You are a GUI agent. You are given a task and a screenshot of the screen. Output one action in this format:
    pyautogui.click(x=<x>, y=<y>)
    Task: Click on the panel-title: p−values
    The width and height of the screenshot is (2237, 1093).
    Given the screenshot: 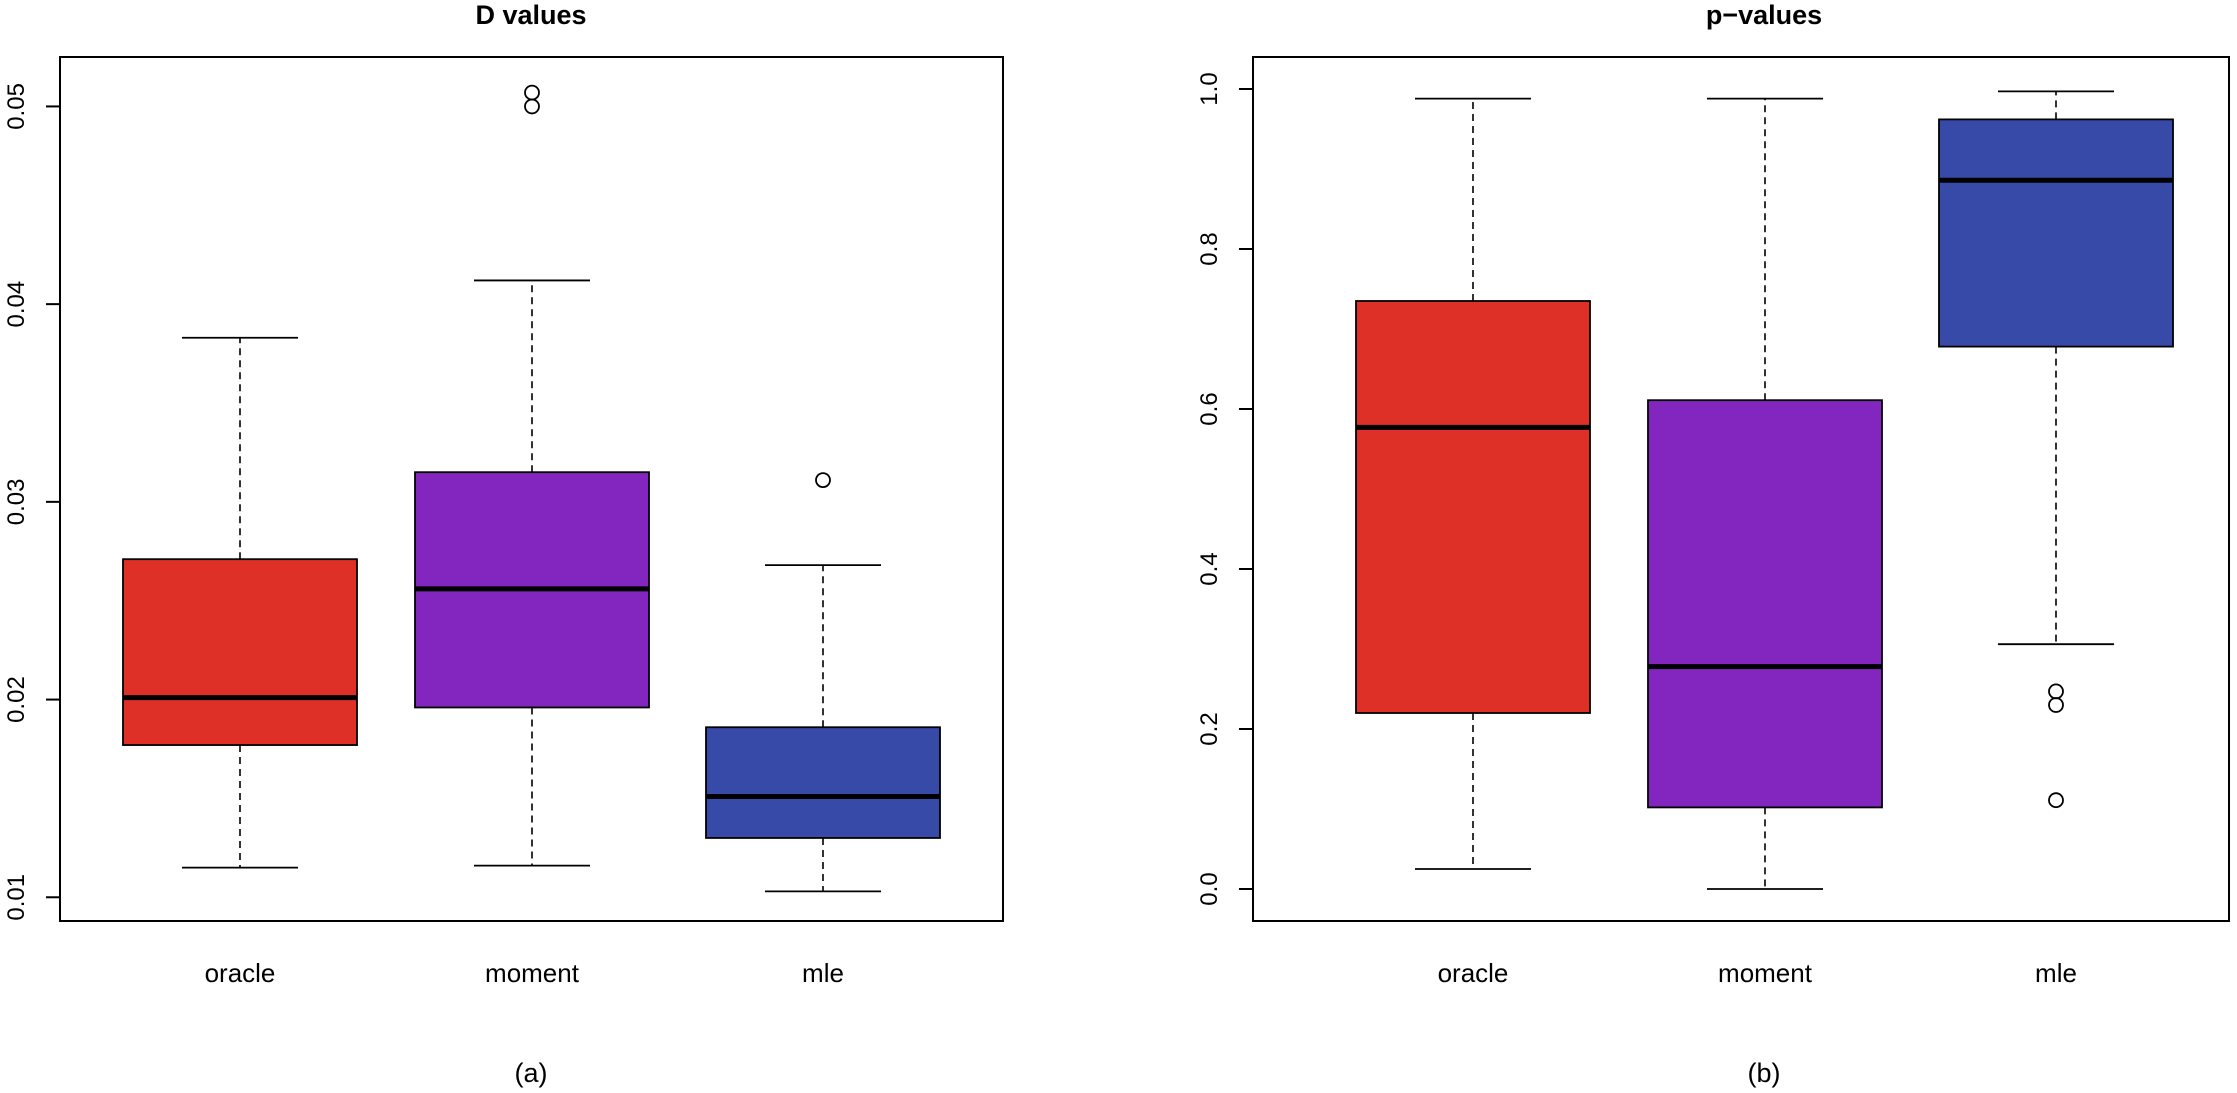 What is the action you would take?
    pyautogui.click(x=1764, y=15)
    